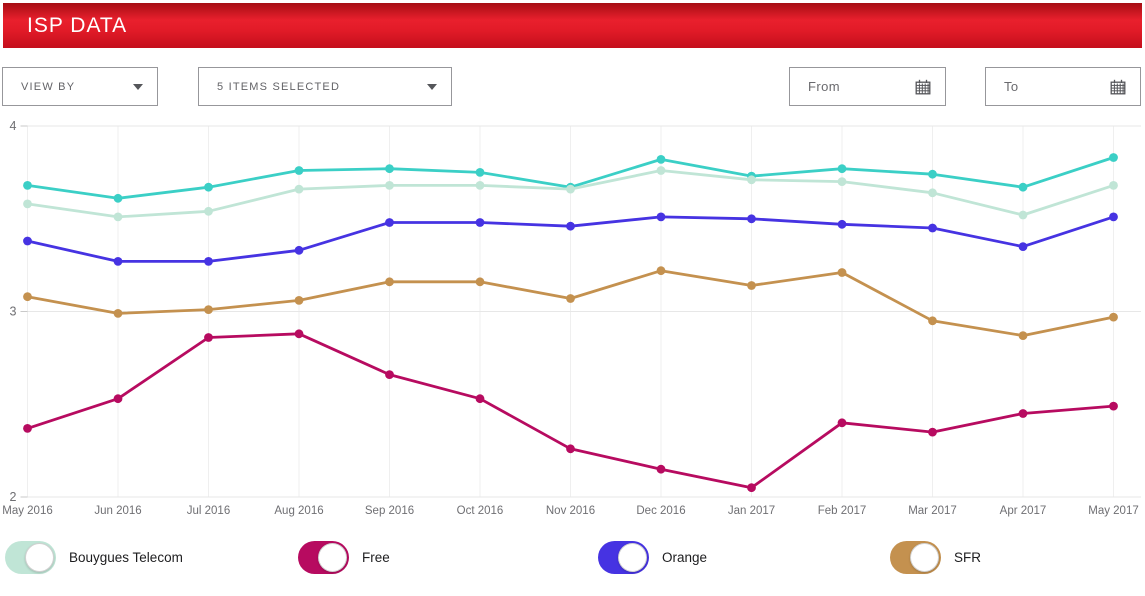 The width and height of the screenshot is (1145, 596). What do you see at coordinates (685, 557) in the screenshot?
I see `legend-label-orange: Orange` at bounding box center [685, 557].